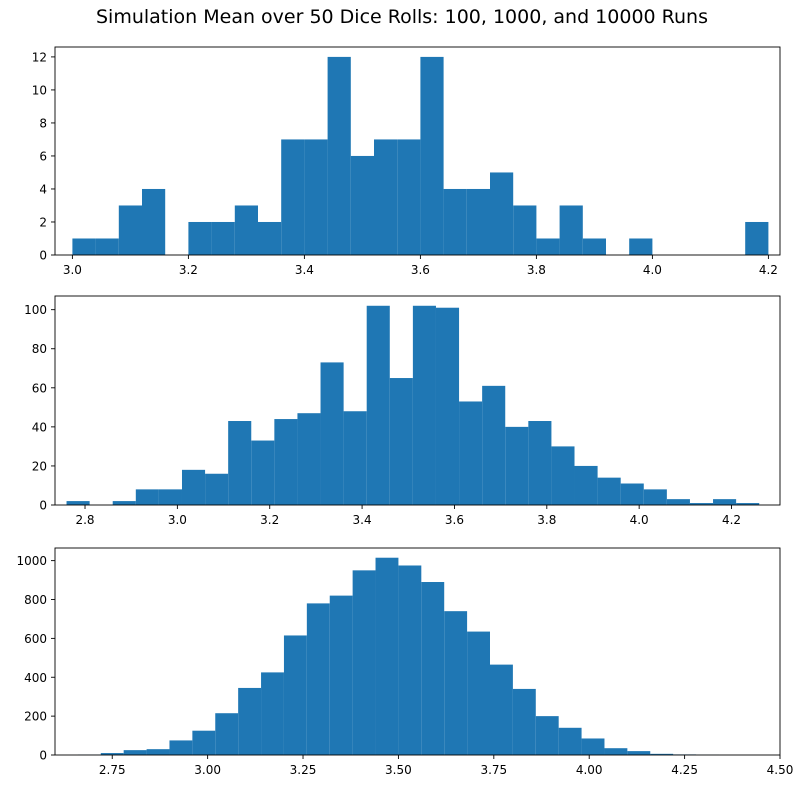  What do you see at coordinates (43, 156) in the screenshot?
I see `y-tick-label: 6` at bounding box center [43, 156].